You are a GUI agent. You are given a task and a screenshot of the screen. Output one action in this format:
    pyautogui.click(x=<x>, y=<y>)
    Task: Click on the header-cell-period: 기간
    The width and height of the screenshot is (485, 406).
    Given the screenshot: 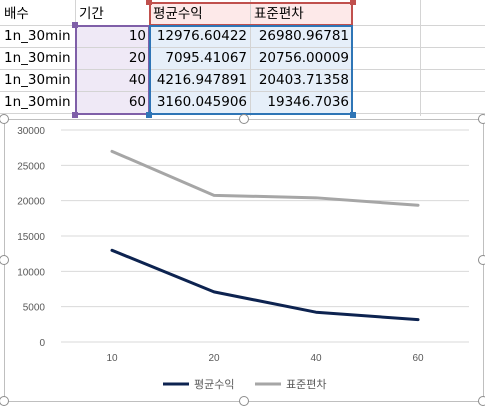 What is the action you would take?
    pyautogui.click(x=91, y=14)
    